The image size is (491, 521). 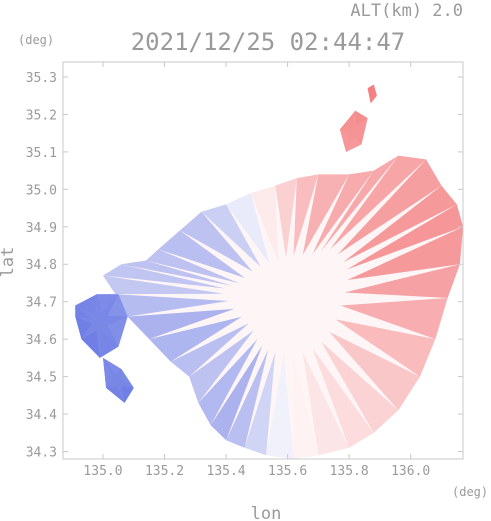 I want to click on y-tick-label: 34.4, so click(x=41, y=415).